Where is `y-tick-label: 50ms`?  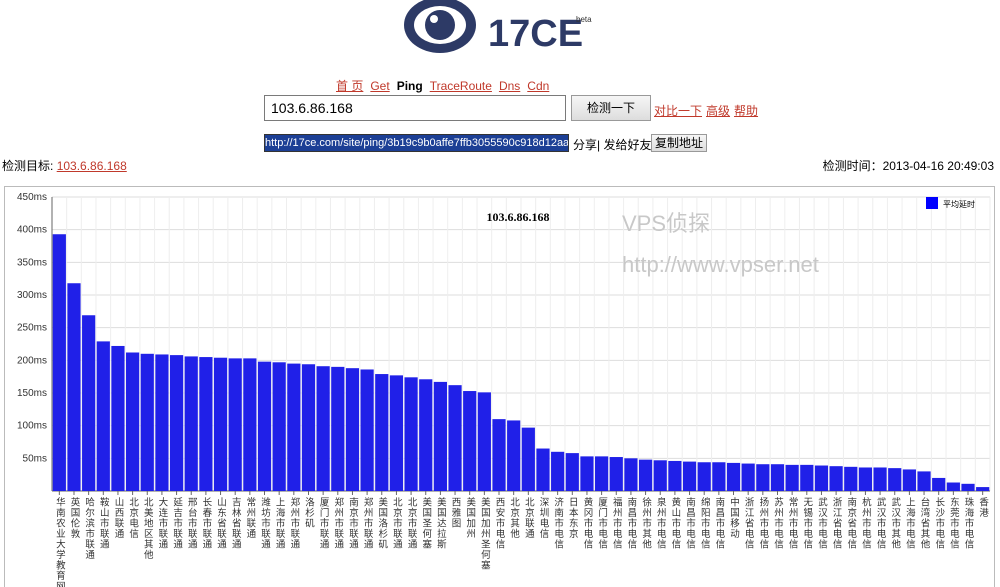
y-tick-label: 50ms is located at coordinates (35, 458).